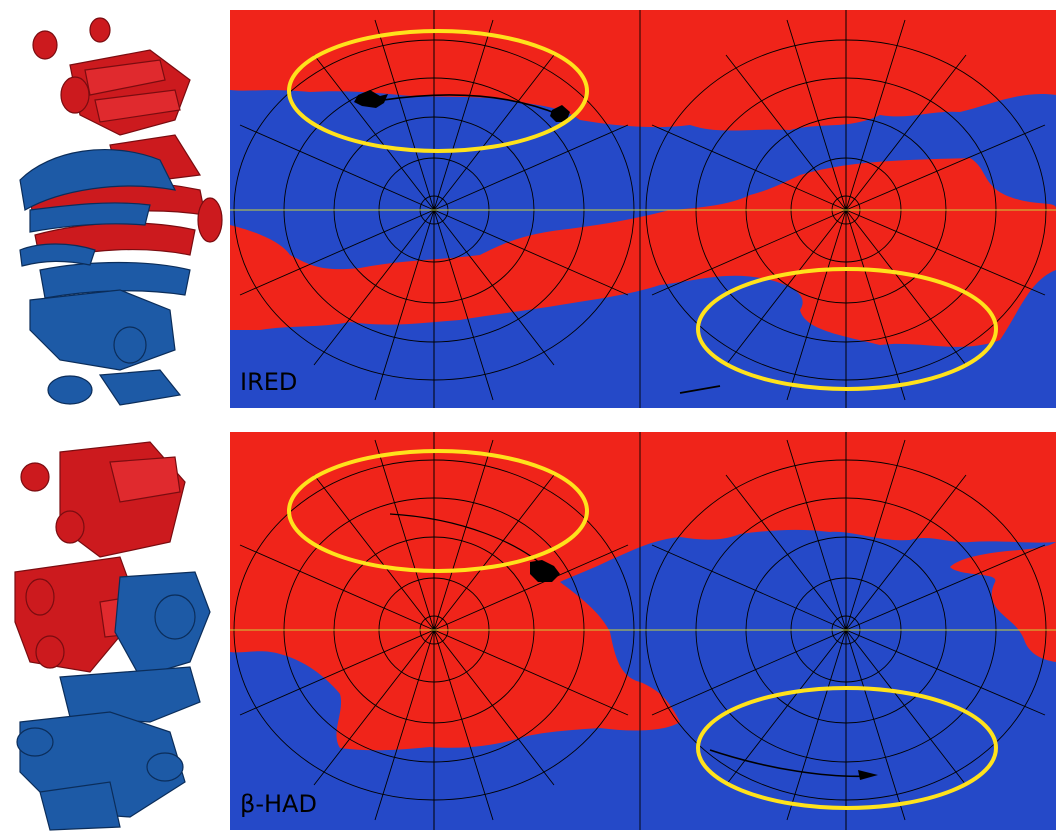 The image size is (1061, 840). Describe the element at coordinates (560, 113) in the screenshot. I see `ired-trajectory-end` at that location.